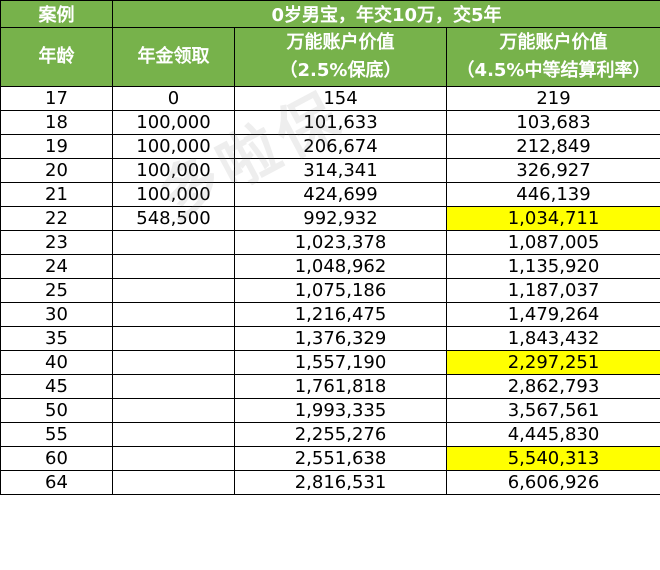  I want to click on guaranteed-value-cell: 101,633, so click(340, 122).